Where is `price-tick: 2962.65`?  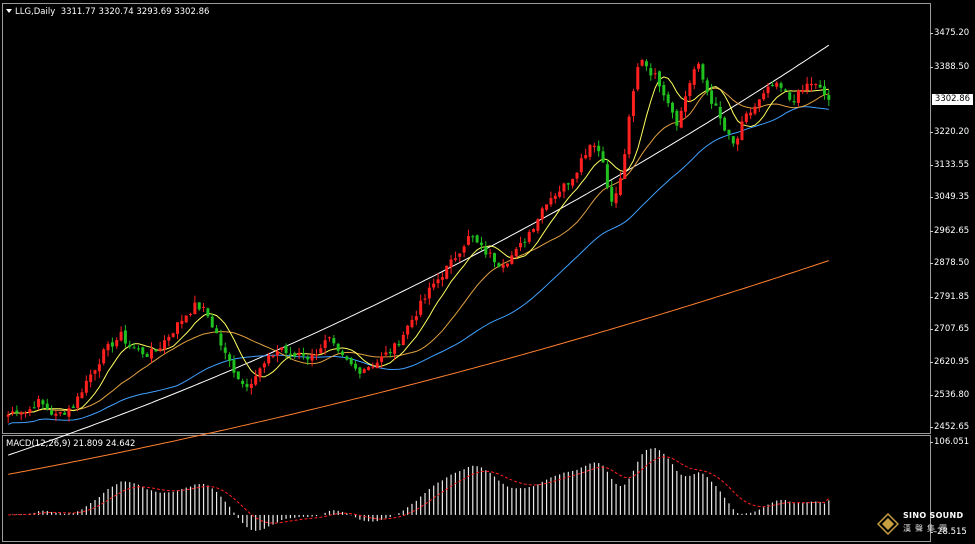 price-tick: 2962.65 is located at coordinates (949, 230).